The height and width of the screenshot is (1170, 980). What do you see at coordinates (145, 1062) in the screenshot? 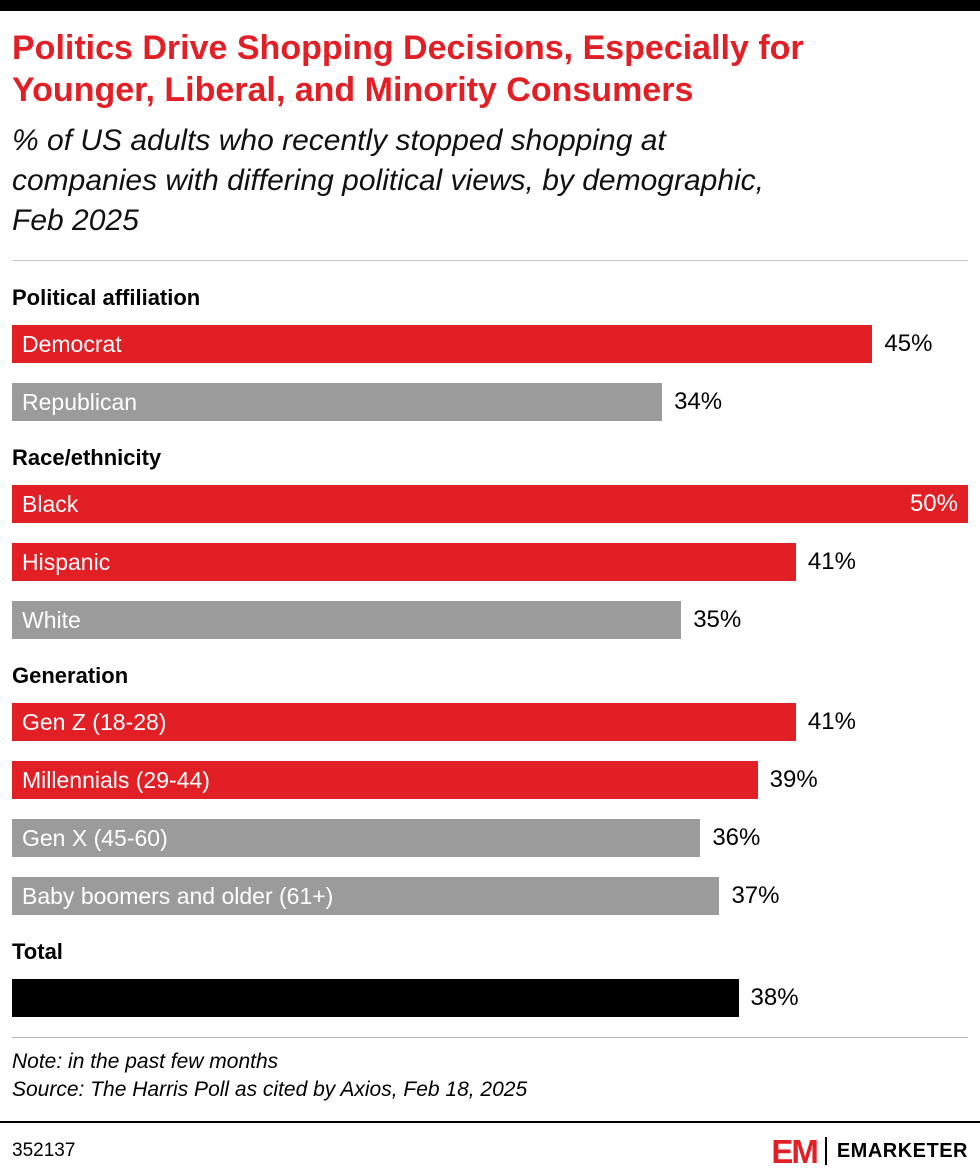
I see `chart-note: Note: in the past few months` at bounding box center [145, 1062].